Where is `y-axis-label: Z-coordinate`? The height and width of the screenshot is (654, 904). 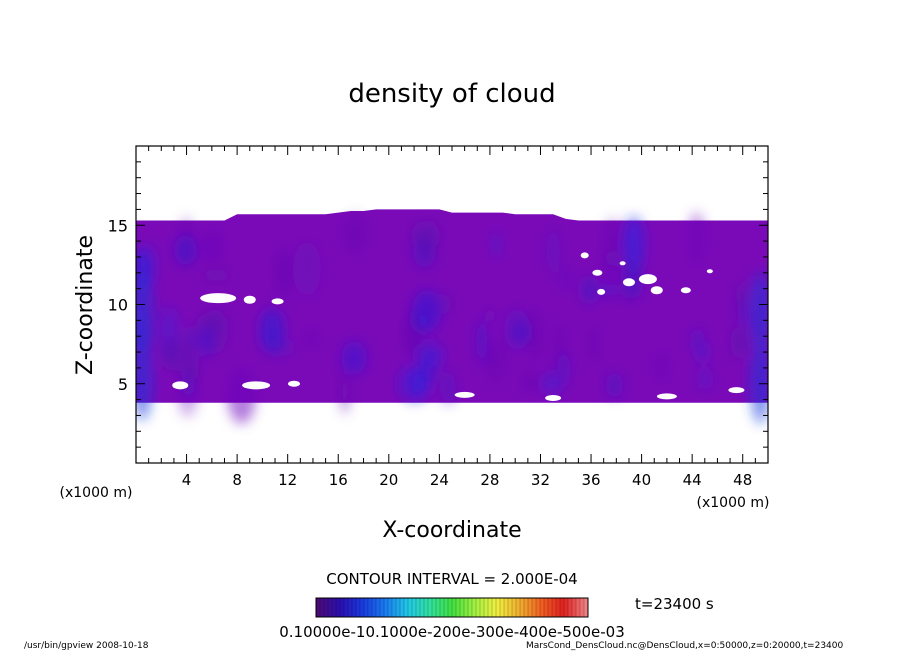 y-axis-label: Z-coordinate is located at coordinates (85, 305).